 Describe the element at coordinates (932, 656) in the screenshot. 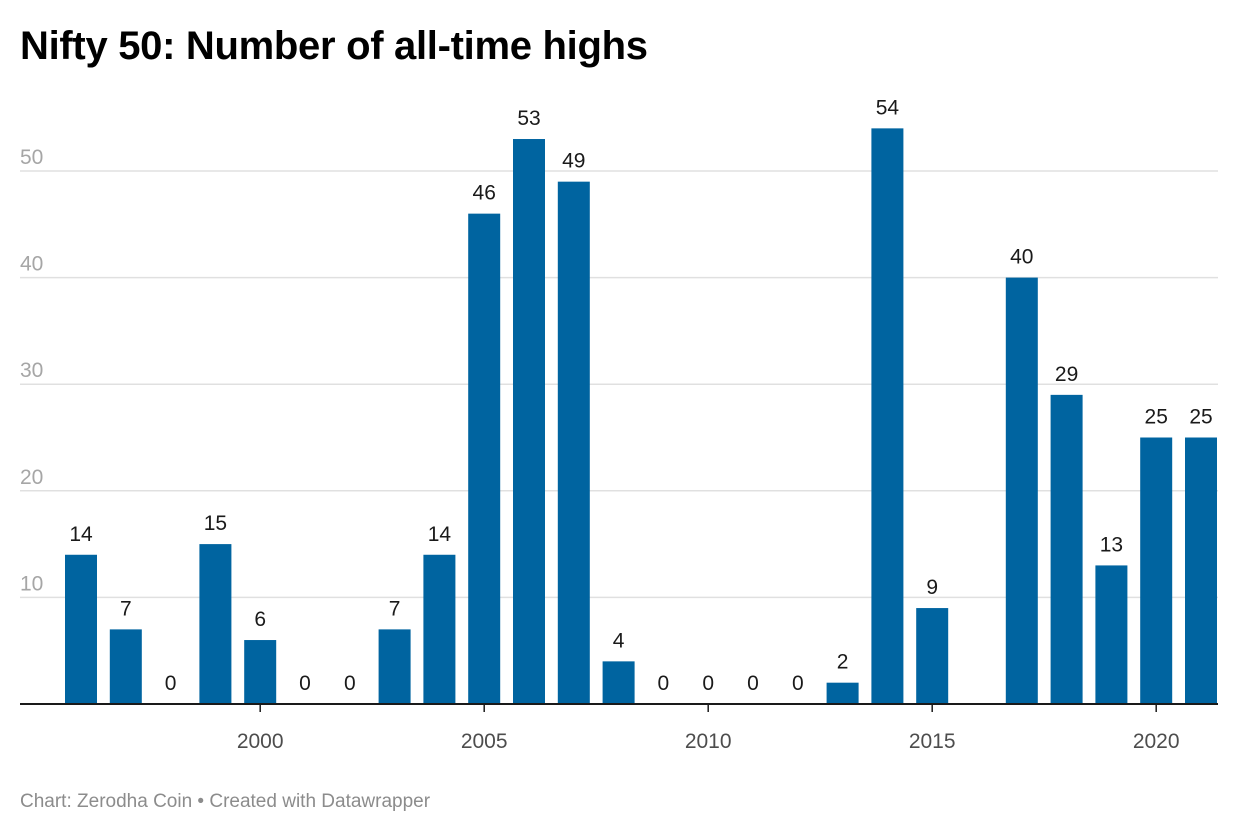

I see `bar-2015` at that location.